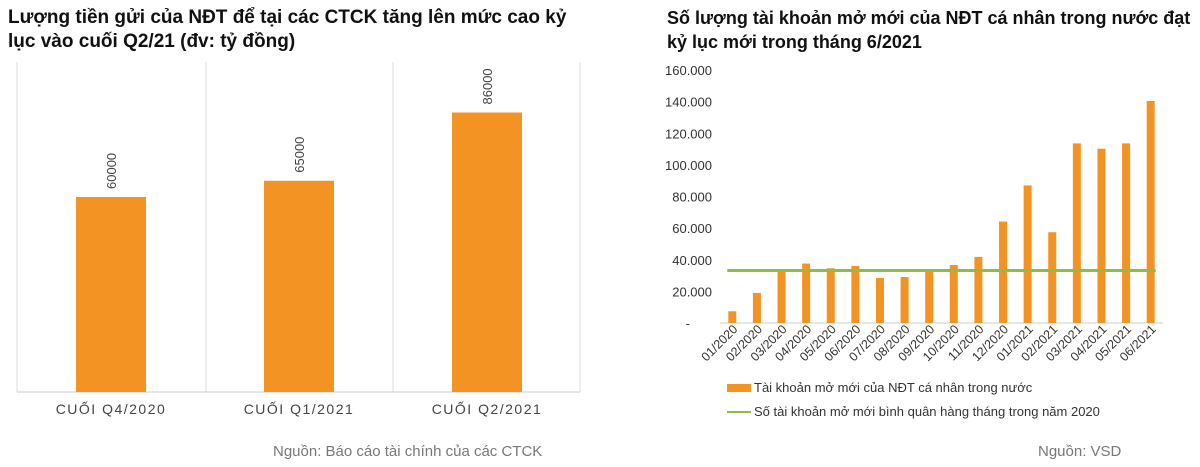 This screenshot has height=467, width=1200. What do you see at coordinates (299, 286) in the screenshot?
I see `bar-CUỐI Q1/2021` at bounding box center [299, 286].